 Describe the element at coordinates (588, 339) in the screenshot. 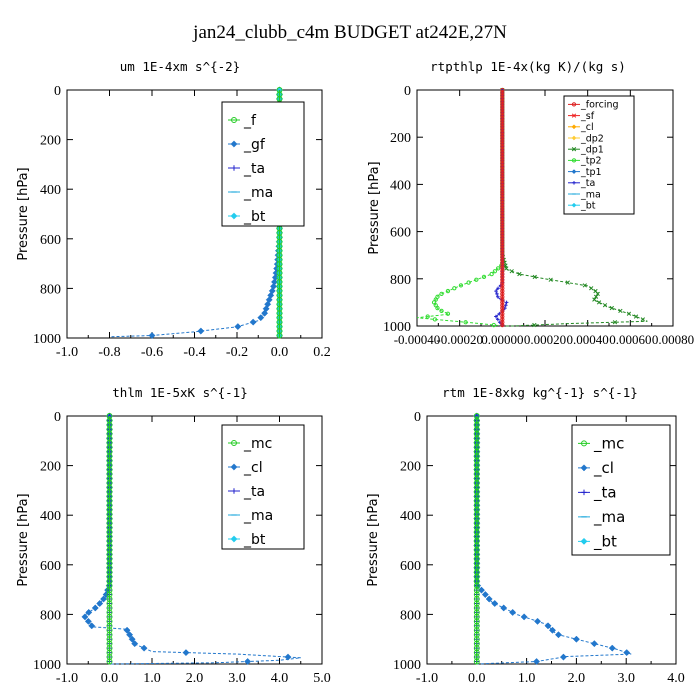

I see `x-tick-label: 0.00040` at that location.